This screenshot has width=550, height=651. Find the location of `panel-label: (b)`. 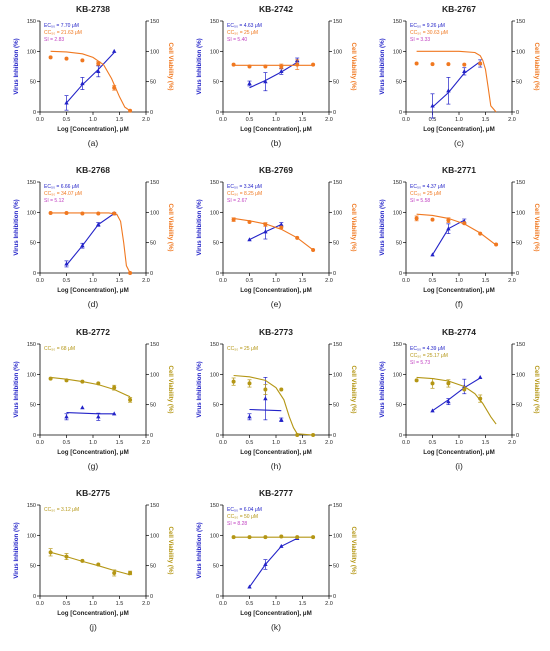

panel-label: (b) is located at coordinates (276, 143).